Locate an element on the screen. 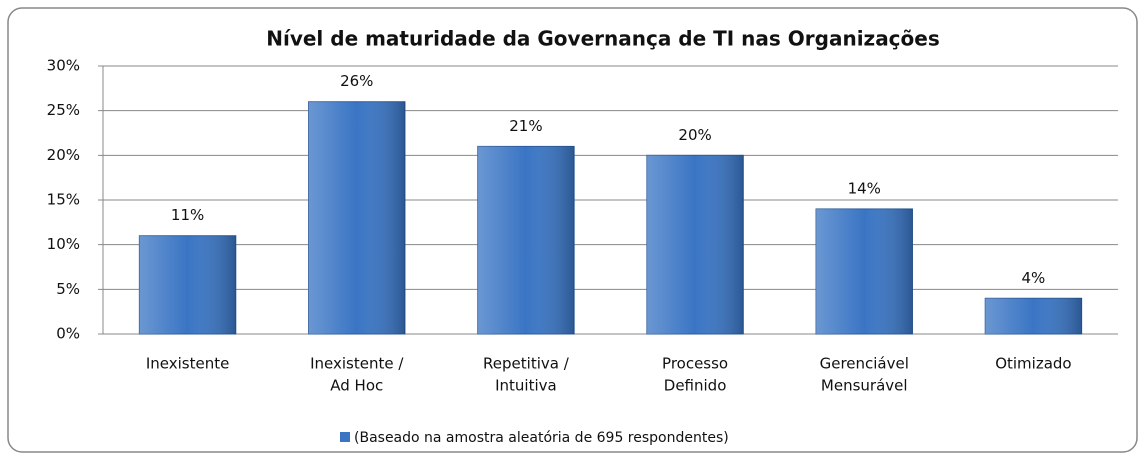 The width and height of the screenshot is (1145, 456). data-label: 14% is located at coordinates (864, 188).